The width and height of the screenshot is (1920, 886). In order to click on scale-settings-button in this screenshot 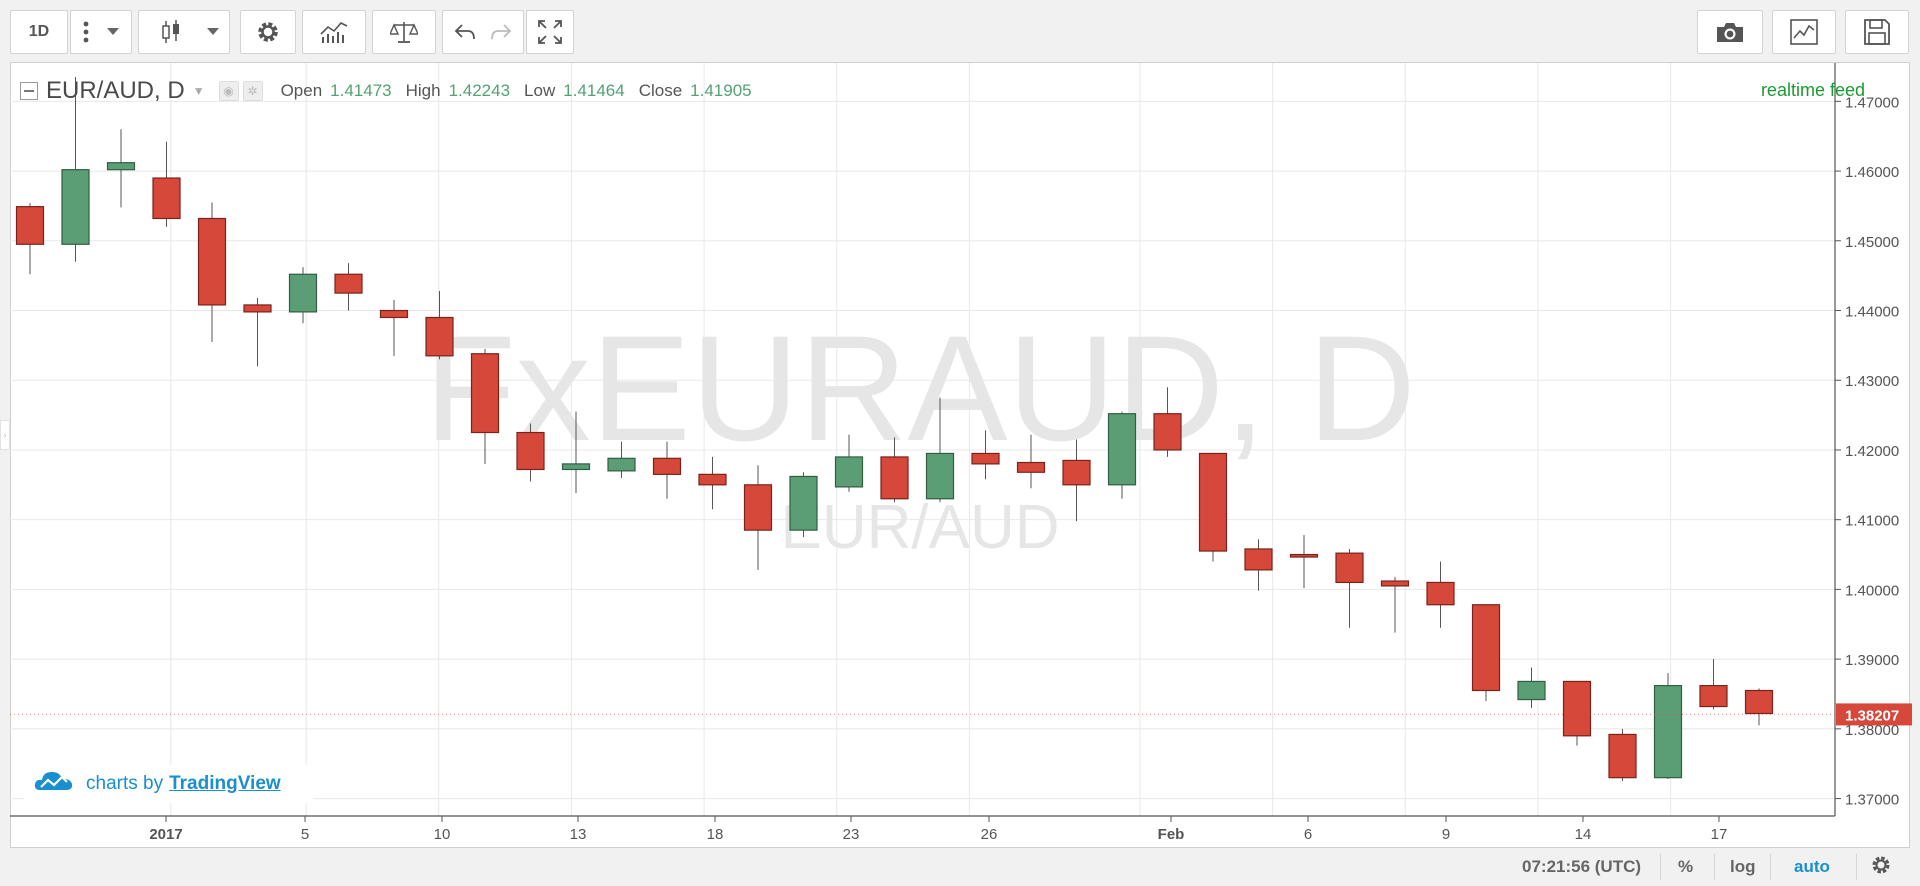, I will do `click(1881, 867)`.